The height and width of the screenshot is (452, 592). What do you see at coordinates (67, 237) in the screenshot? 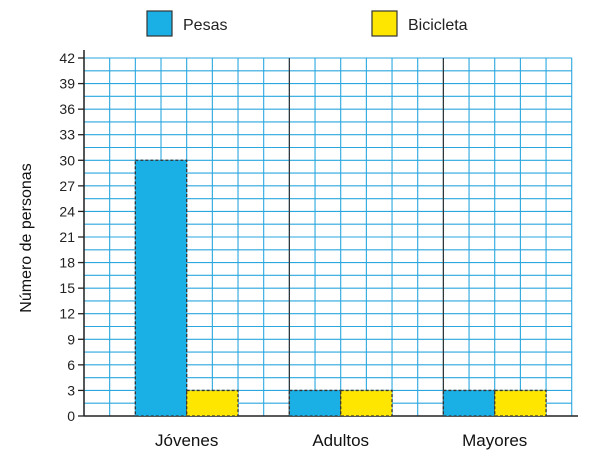
I see `y-tick-label: 21` at bounding box center [67, 237].